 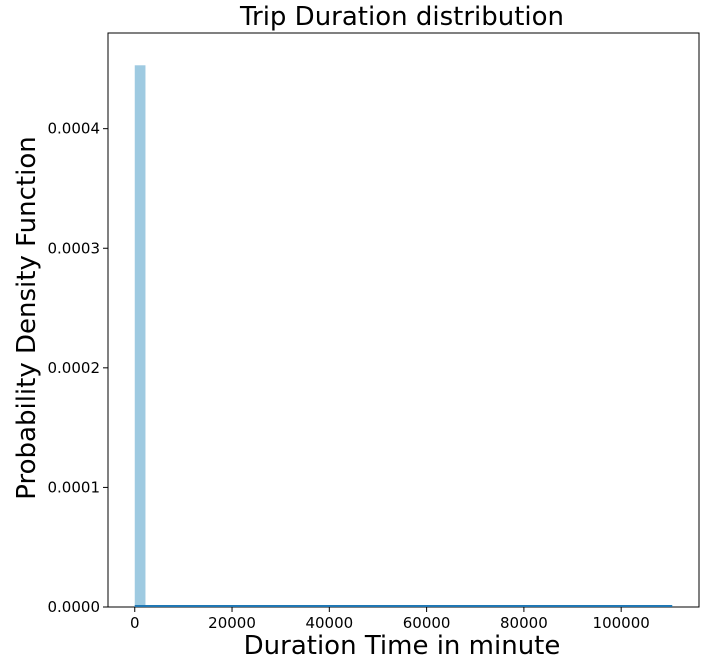 I want to click on x-axis-ticks: 0 20000 40000 60000 80000 100000, so click(x=390, y=619).